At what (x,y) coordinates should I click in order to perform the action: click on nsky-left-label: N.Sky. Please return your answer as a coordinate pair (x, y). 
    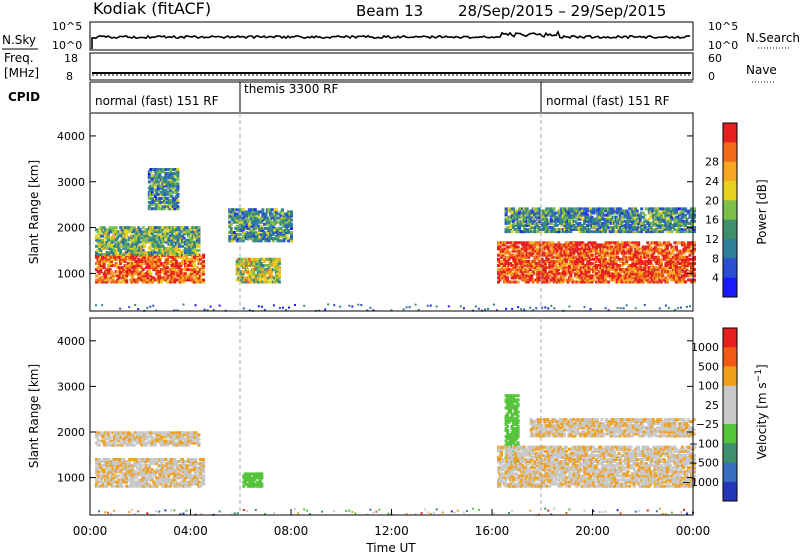
    Looking at the image, I should click on (19, 40).